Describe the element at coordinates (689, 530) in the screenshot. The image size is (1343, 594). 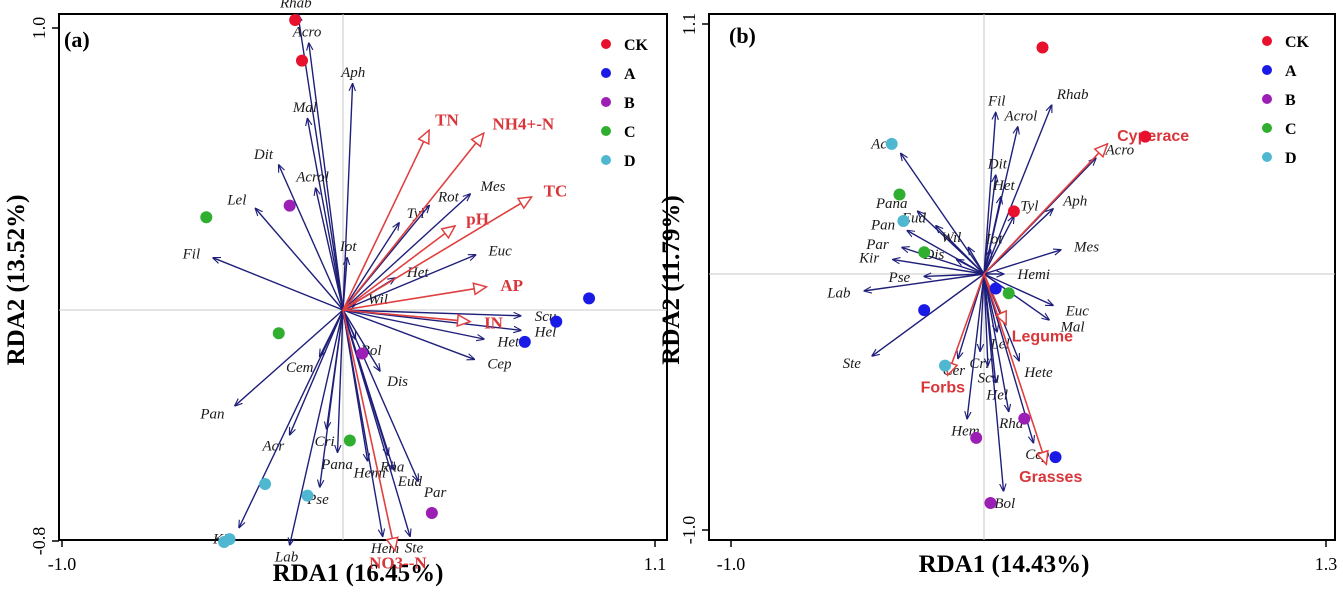
I see `y-tick-label: -1.0` at that location.